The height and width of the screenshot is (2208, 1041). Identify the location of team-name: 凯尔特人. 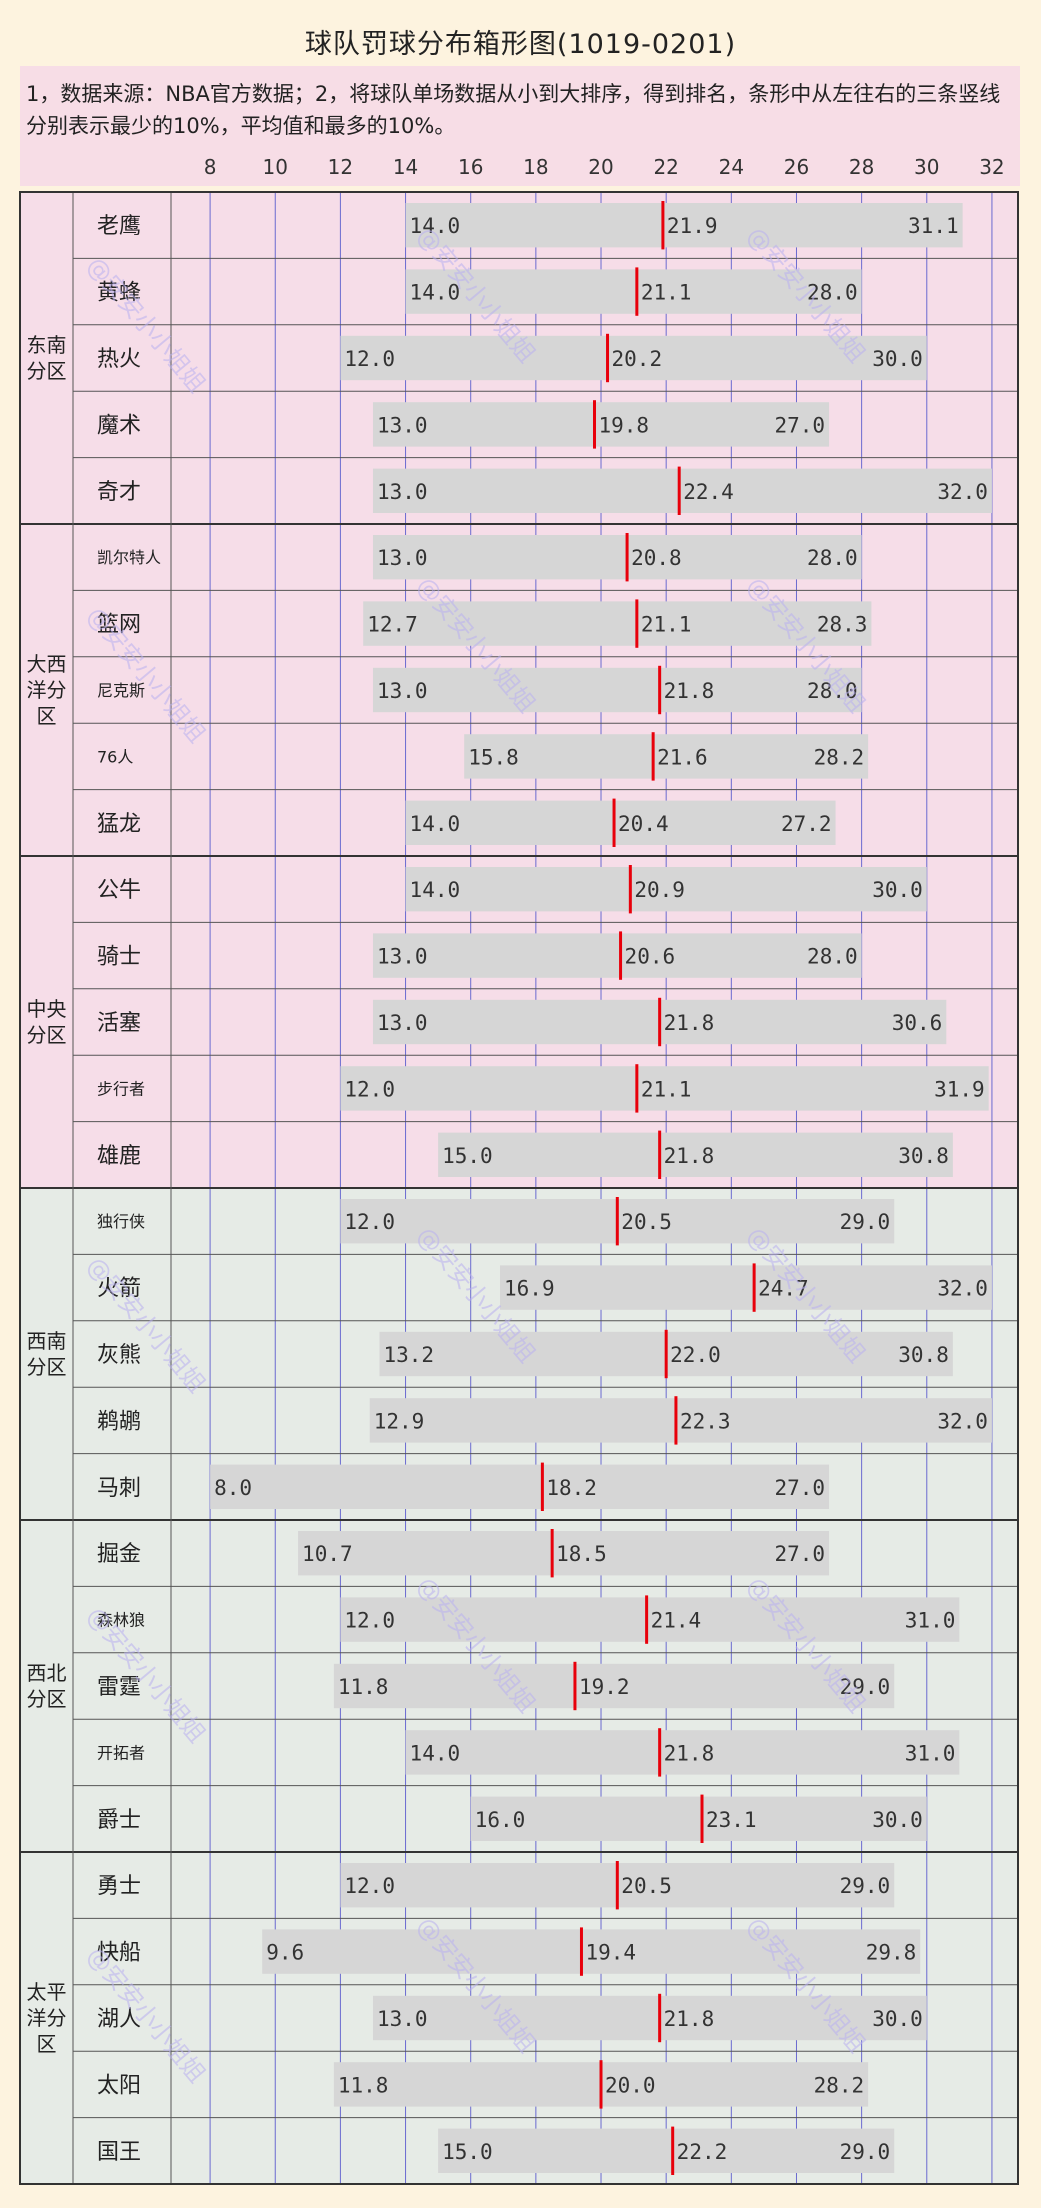
(129, 557).